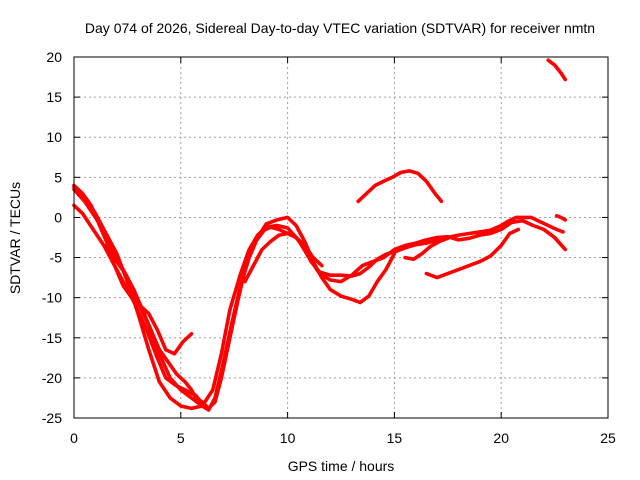 The width and height of the screenshot is (640, 480). Describe the element at coordinates (58, 177) in the screenshot. I see `y-tick-label: 5` at that location.